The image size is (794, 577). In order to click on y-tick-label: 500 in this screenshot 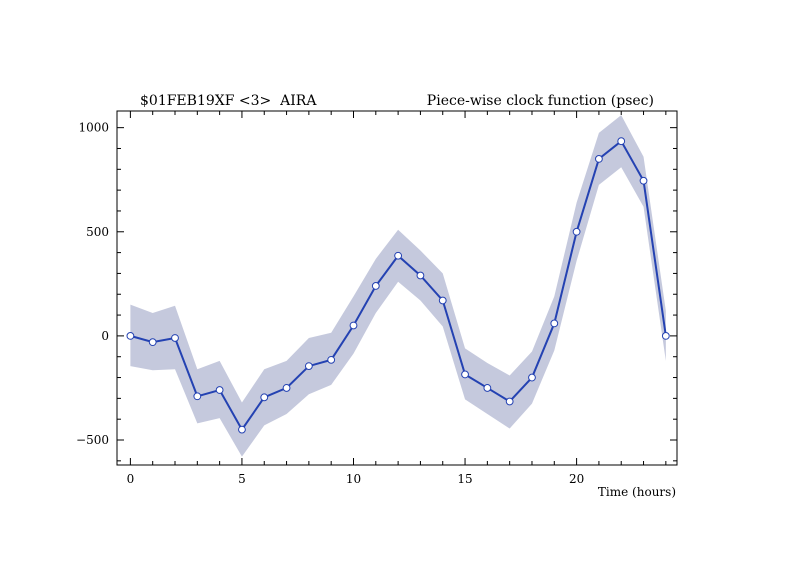, I will do `click(97, 232)`.